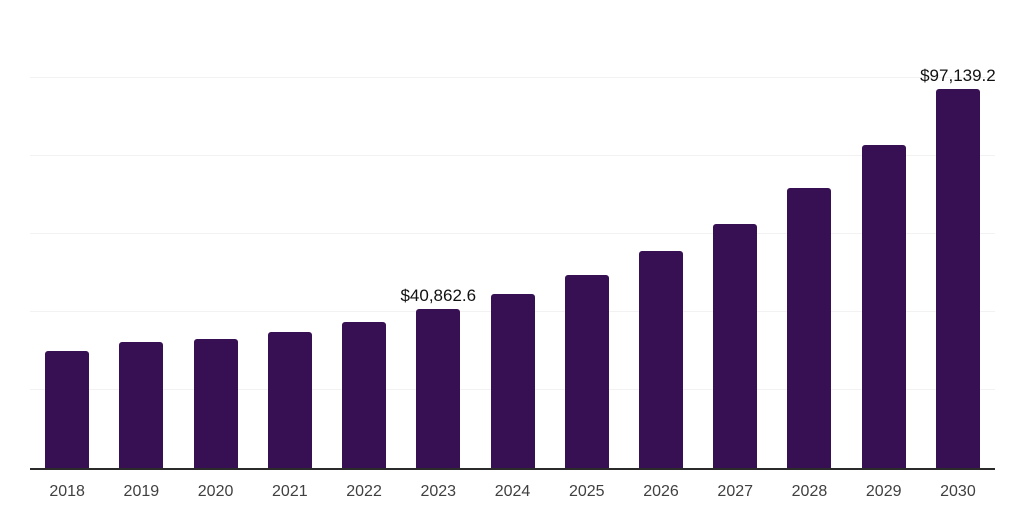  I want to click on bar-2019, so click(141, 404).